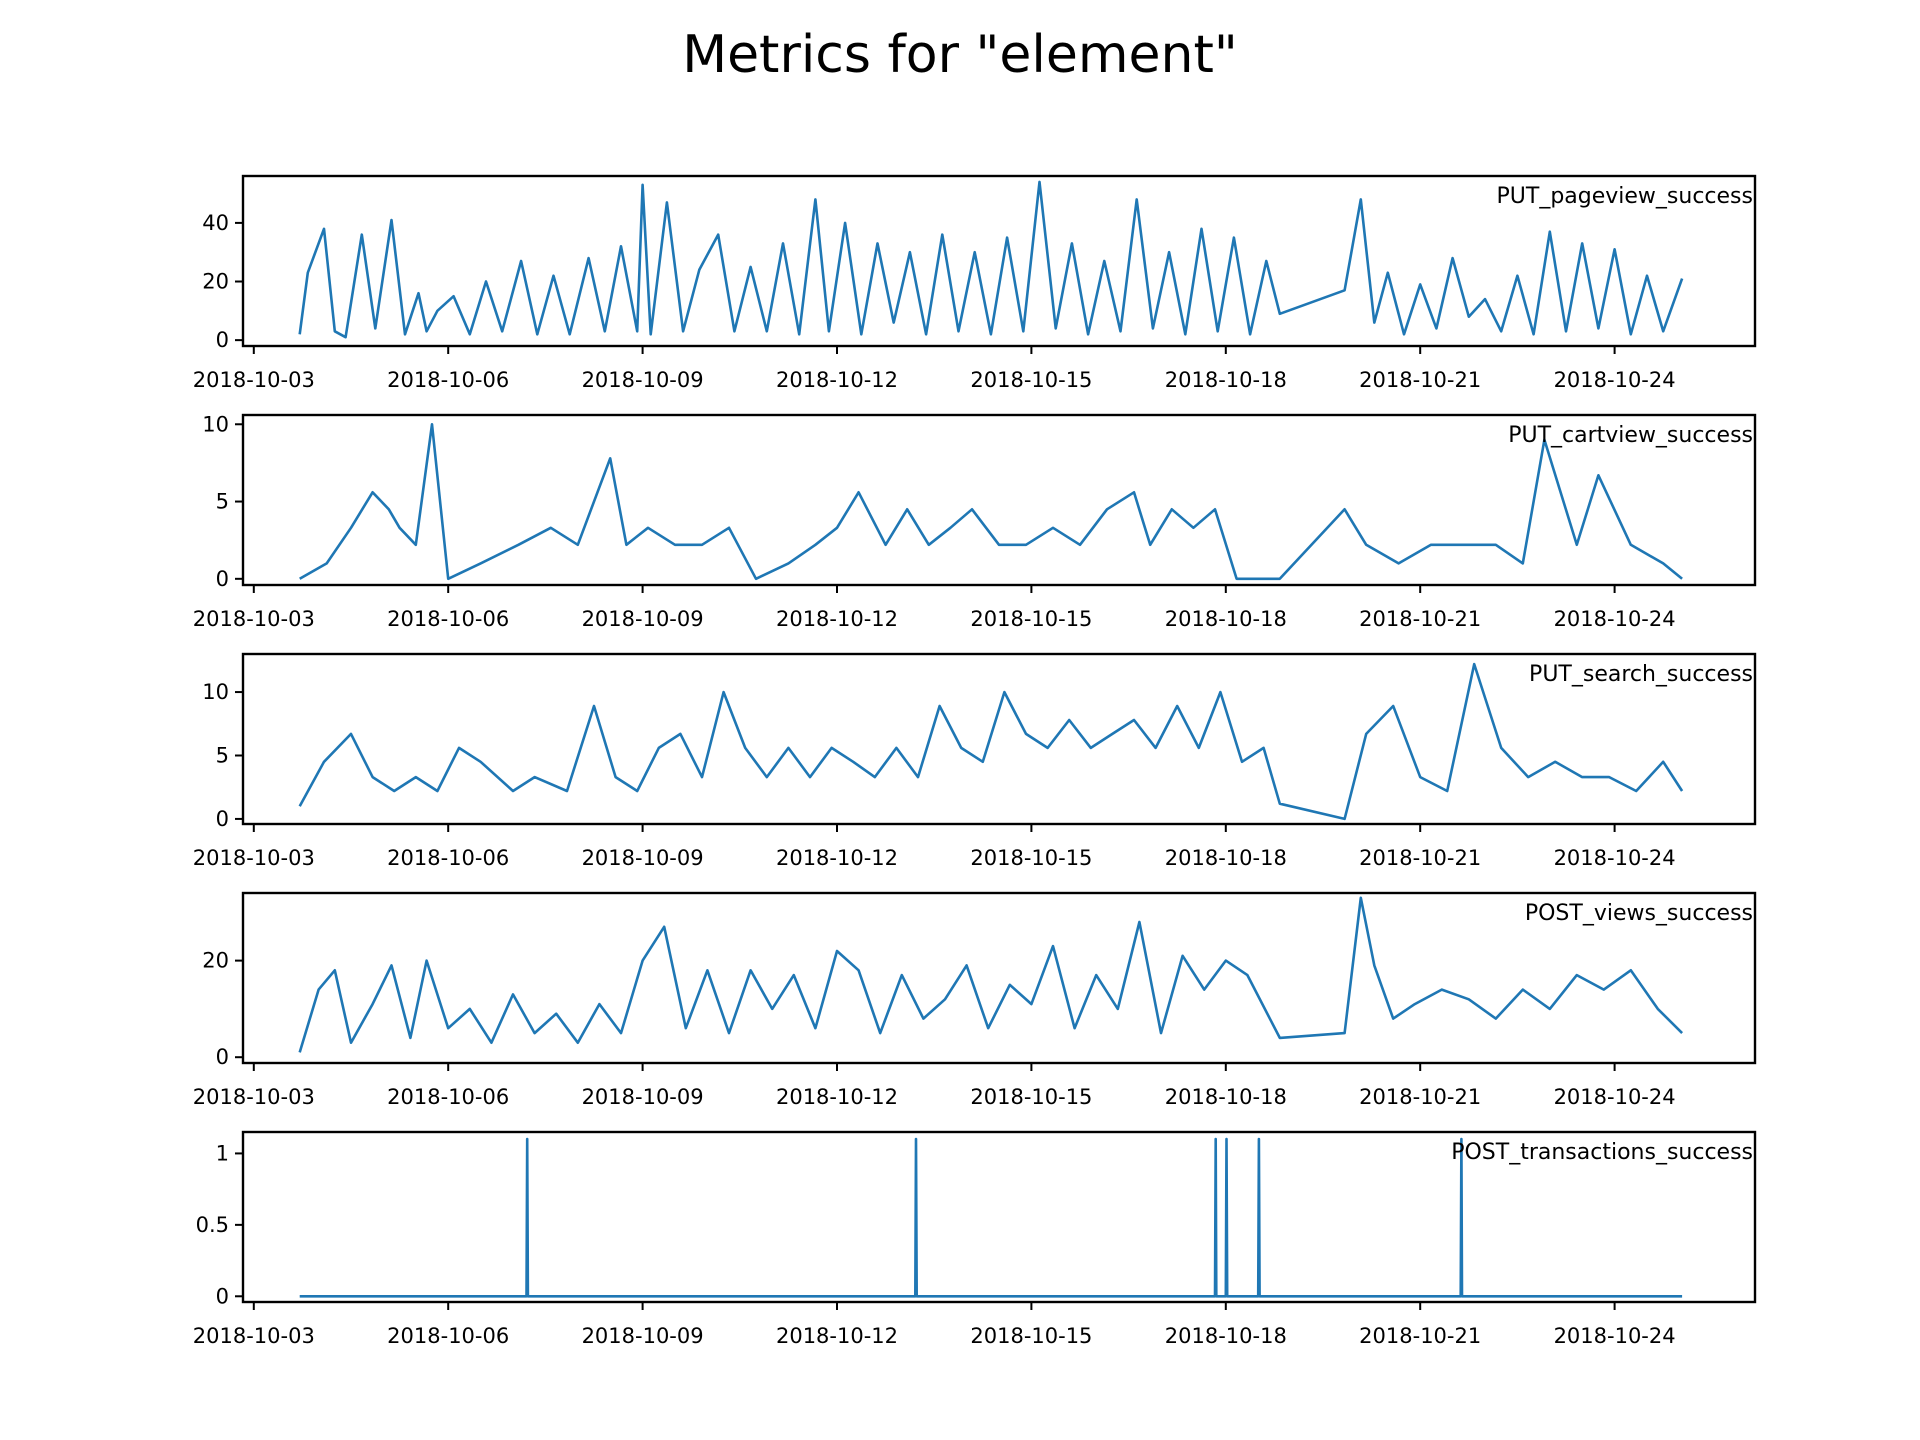  I want to click on x-tick-label-2-3: 2018-10-12, so click(837, 619).